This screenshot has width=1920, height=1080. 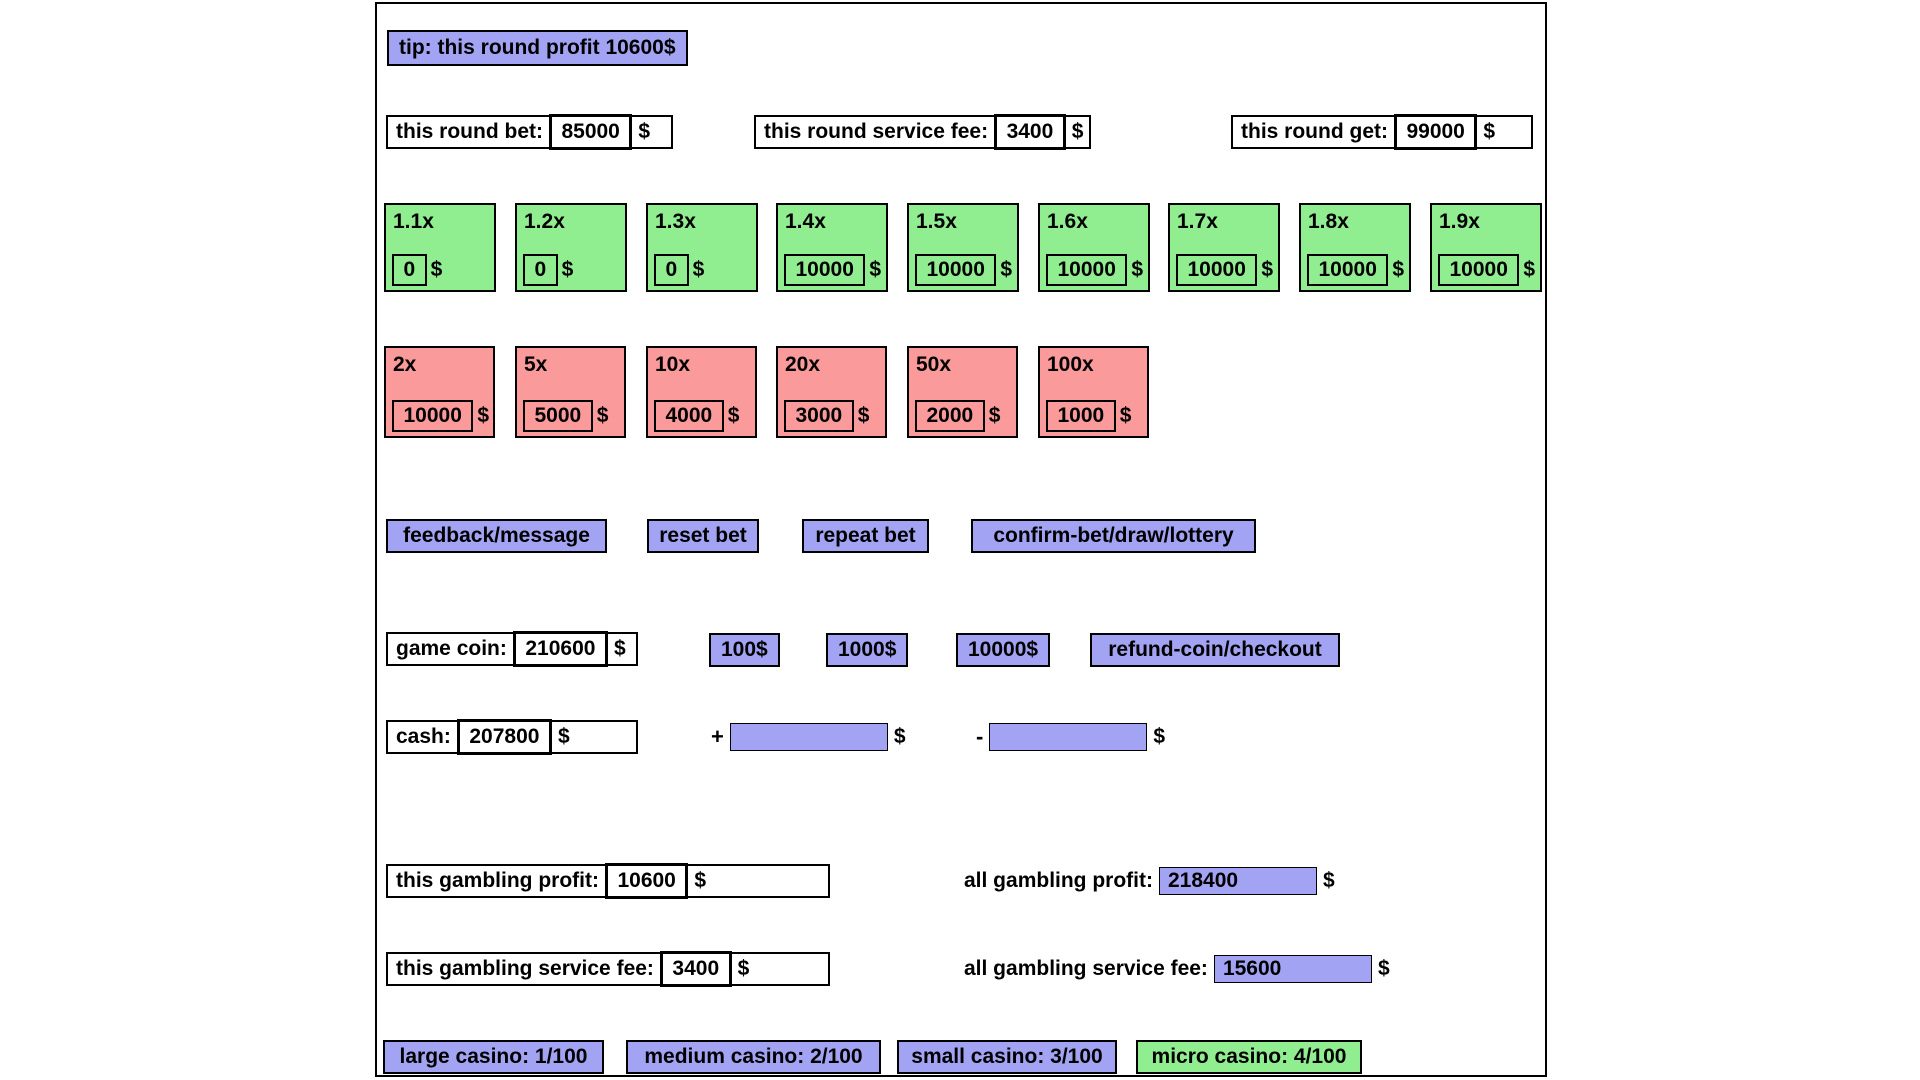 I want to click on round-get-label: this round get:, so click(x=1314, y=131).